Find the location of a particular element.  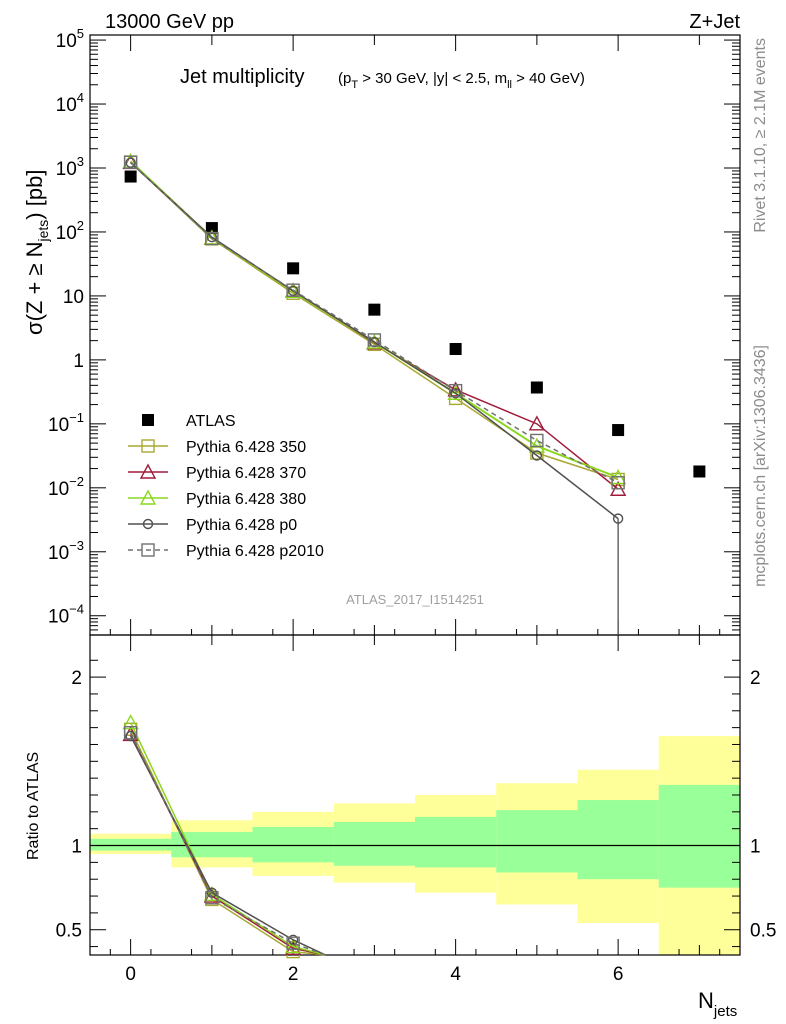

y-tick-label: 1 is located at coordinates (78, 361).